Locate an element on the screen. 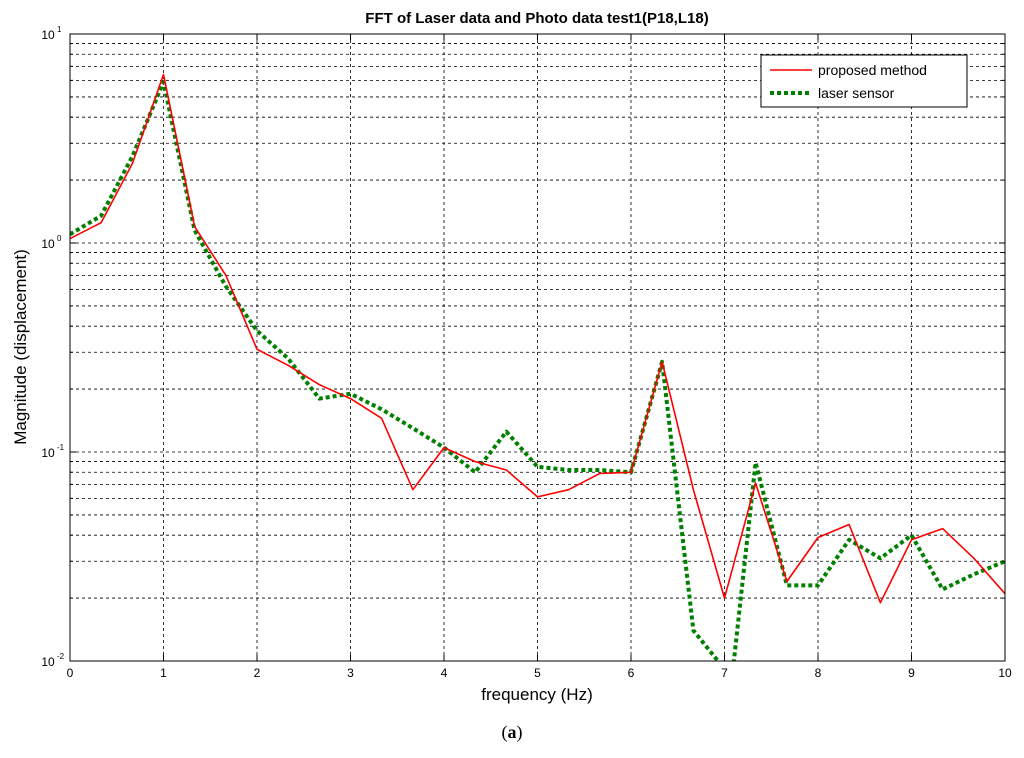  y-tick-exponent-1: 1 is located at coordinates (59, 29).